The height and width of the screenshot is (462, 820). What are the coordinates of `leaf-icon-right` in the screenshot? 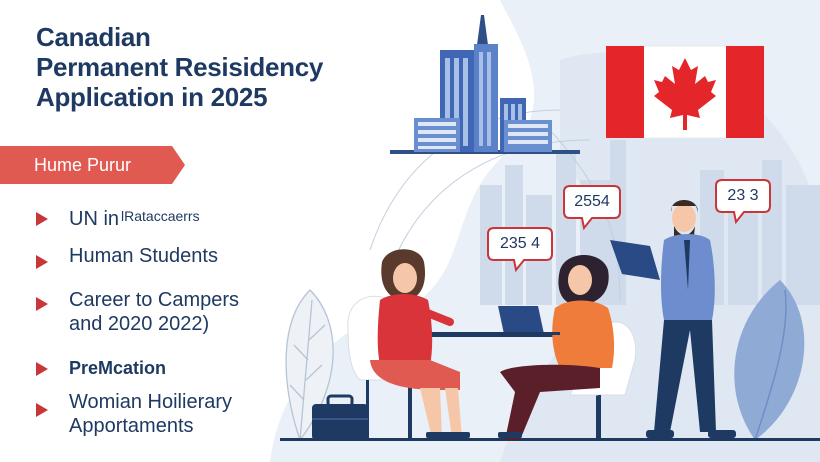 It's located at (769, 360).